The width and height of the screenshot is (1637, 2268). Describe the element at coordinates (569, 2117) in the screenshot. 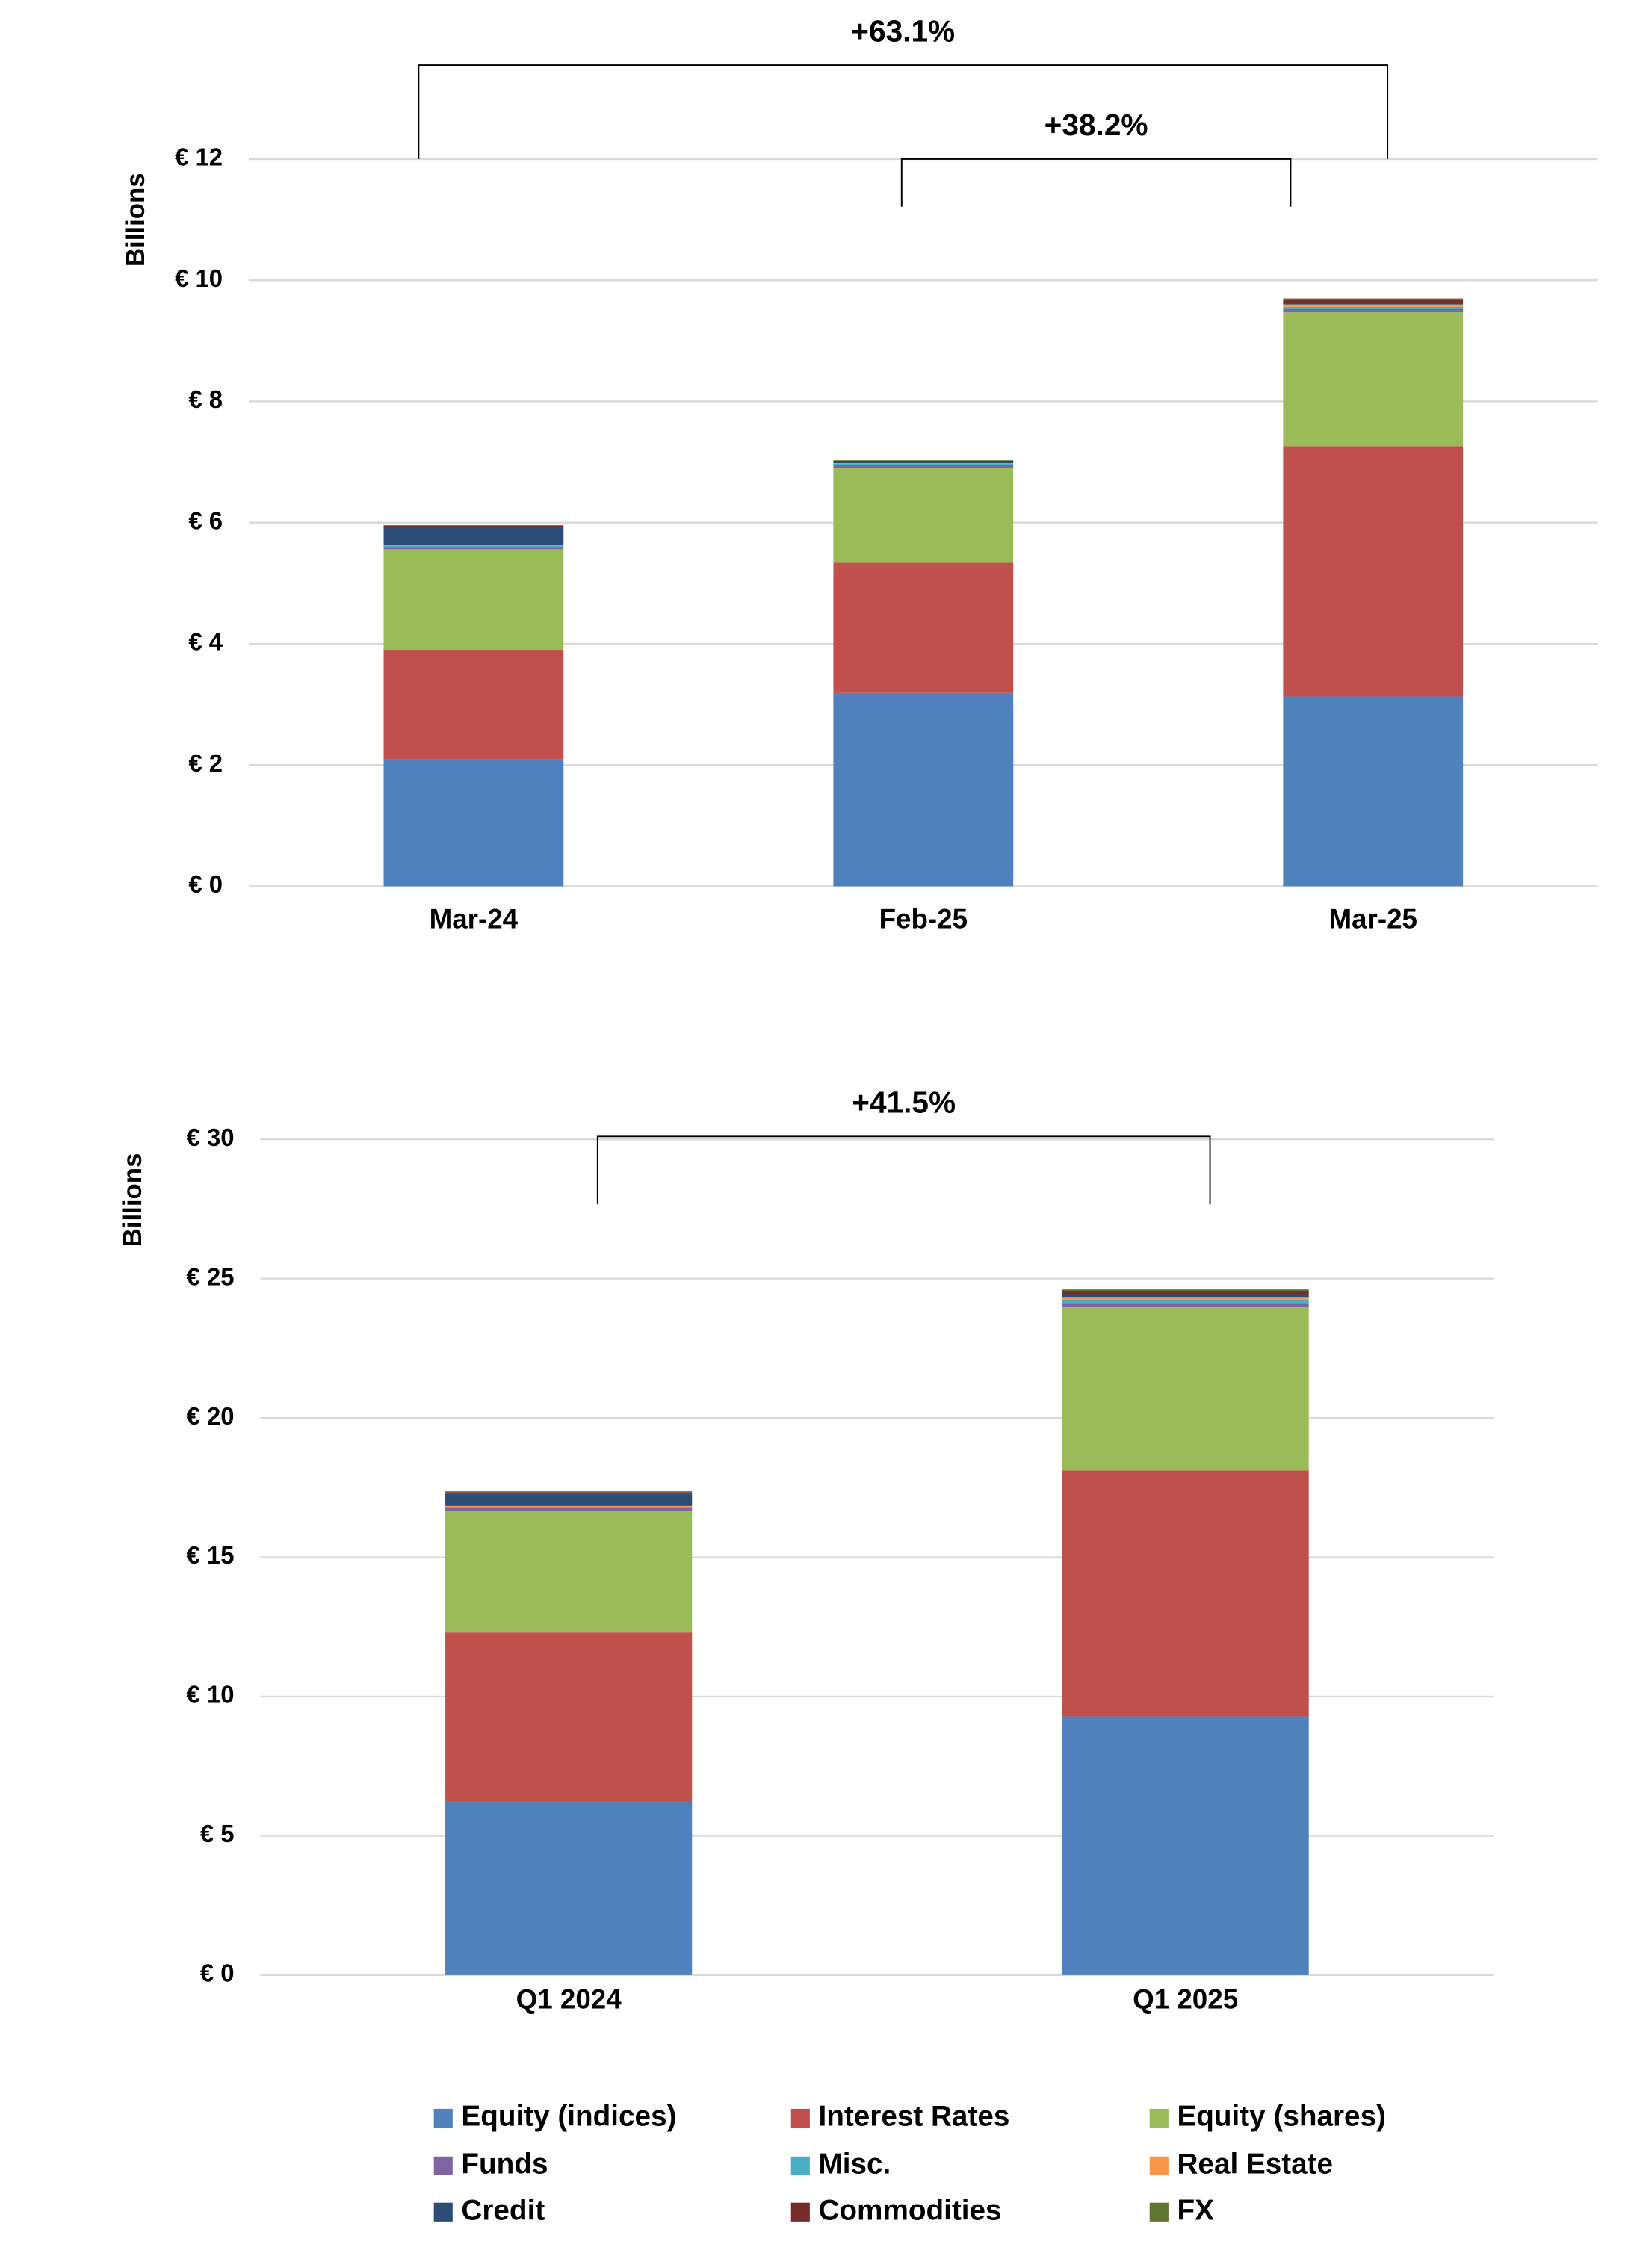

I see `legend-label: Equity (indices)` at that location.